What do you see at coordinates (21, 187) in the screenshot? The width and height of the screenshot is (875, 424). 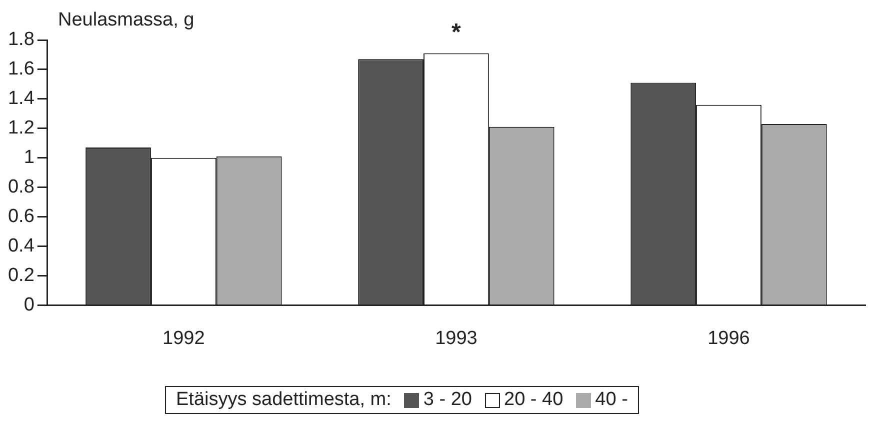 I see `y-tick-label: 0.8` at bounding box center [21, 187].